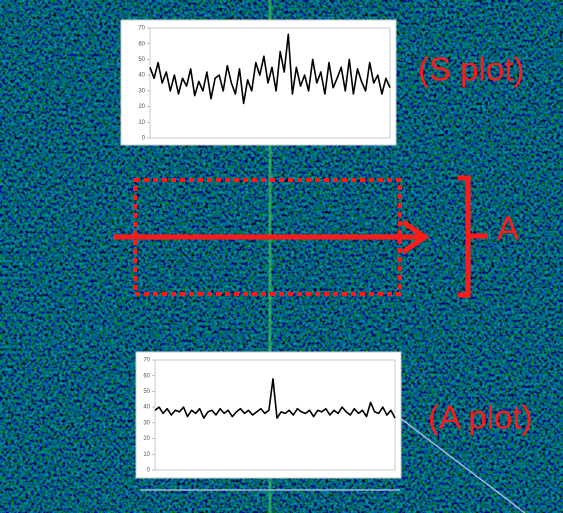 Image resolution: width=563 pixels, height=513 pixels. Describe the element at coordinates (415, 237) in the screenshot. I see `arrow-head` at that location.